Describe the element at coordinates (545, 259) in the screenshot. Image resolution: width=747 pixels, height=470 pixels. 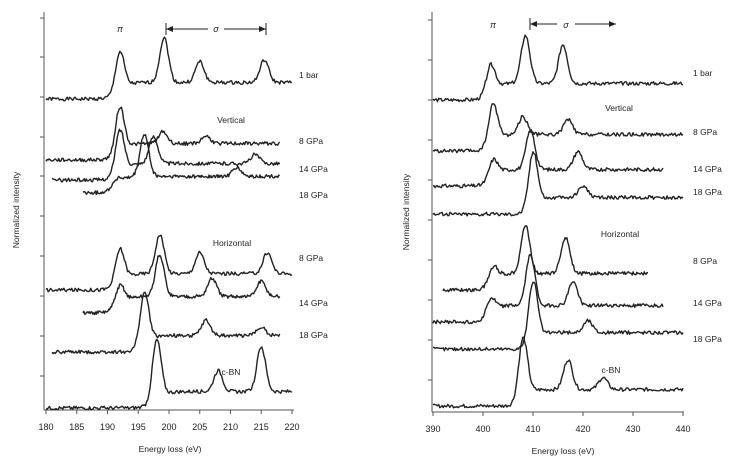
I see `right-trace-horizontal-8-gpa` at that location.